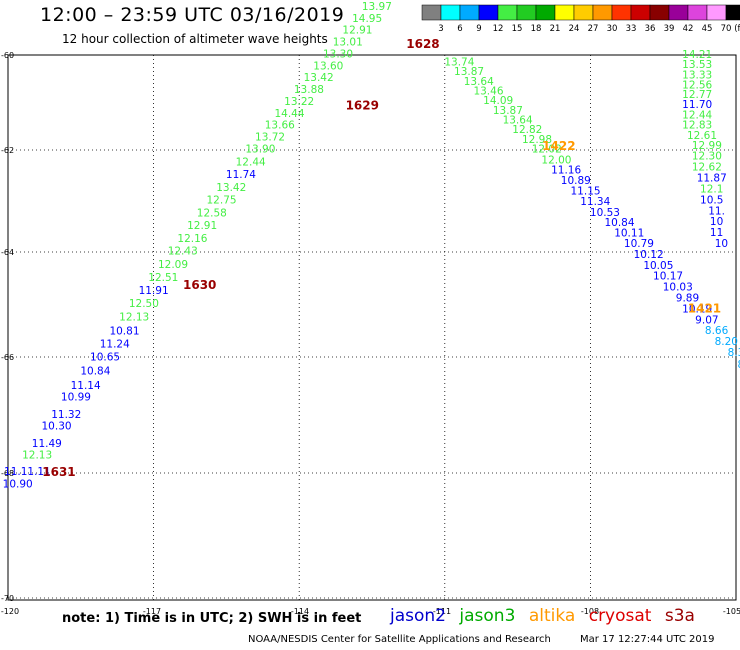 This screenshot has height=650, width=740. What do you see at coordinates (590, 611) in the screenshot?
I see `x-tick-label: -108` at bounding box center [590, 611].